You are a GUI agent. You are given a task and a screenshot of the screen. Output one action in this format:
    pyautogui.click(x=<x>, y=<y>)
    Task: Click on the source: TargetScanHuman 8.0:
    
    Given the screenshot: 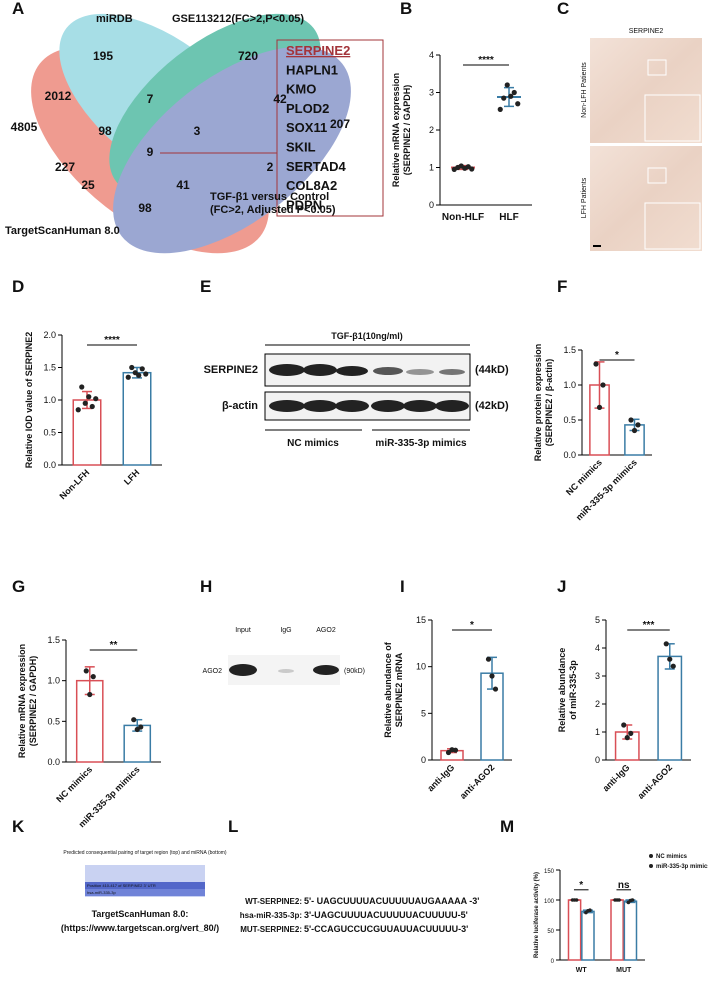 What is the action you would take?
    pyautogui.click(x=140, y=914)
    